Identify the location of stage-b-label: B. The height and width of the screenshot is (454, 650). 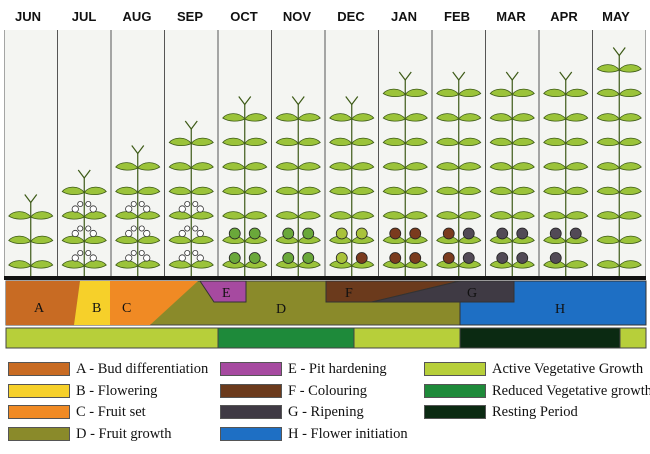
(96, 308).